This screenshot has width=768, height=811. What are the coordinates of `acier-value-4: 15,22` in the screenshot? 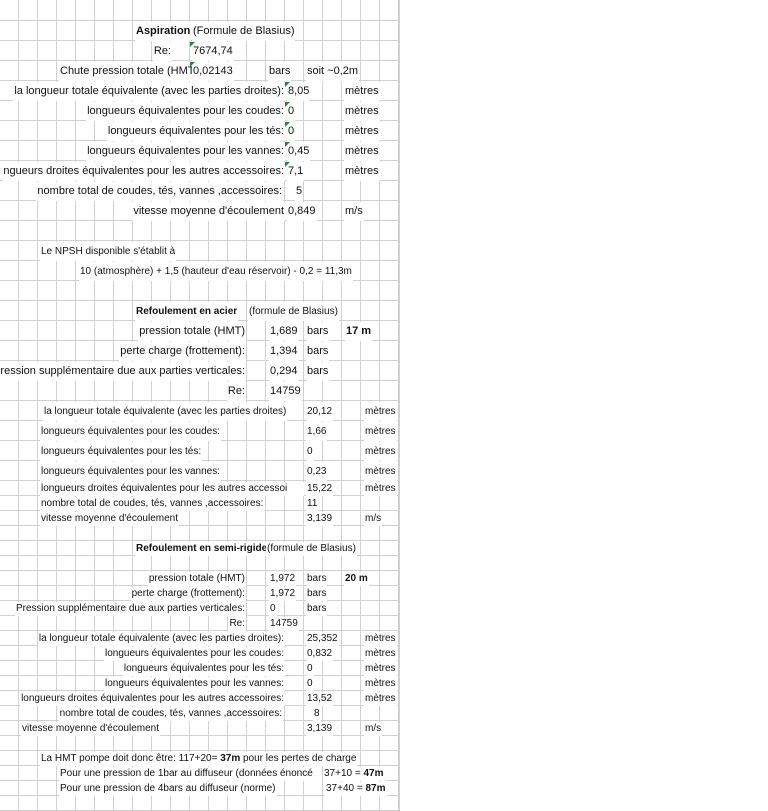 It's located at (320, 489).